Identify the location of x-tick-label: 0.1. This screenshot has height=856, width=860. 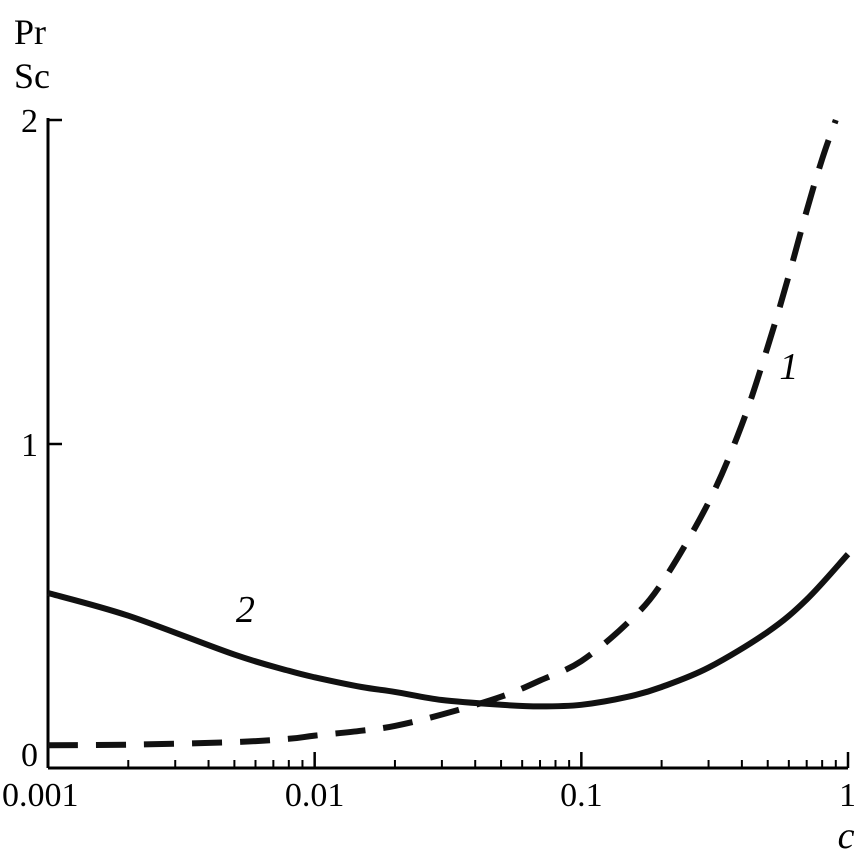
(581, 795).